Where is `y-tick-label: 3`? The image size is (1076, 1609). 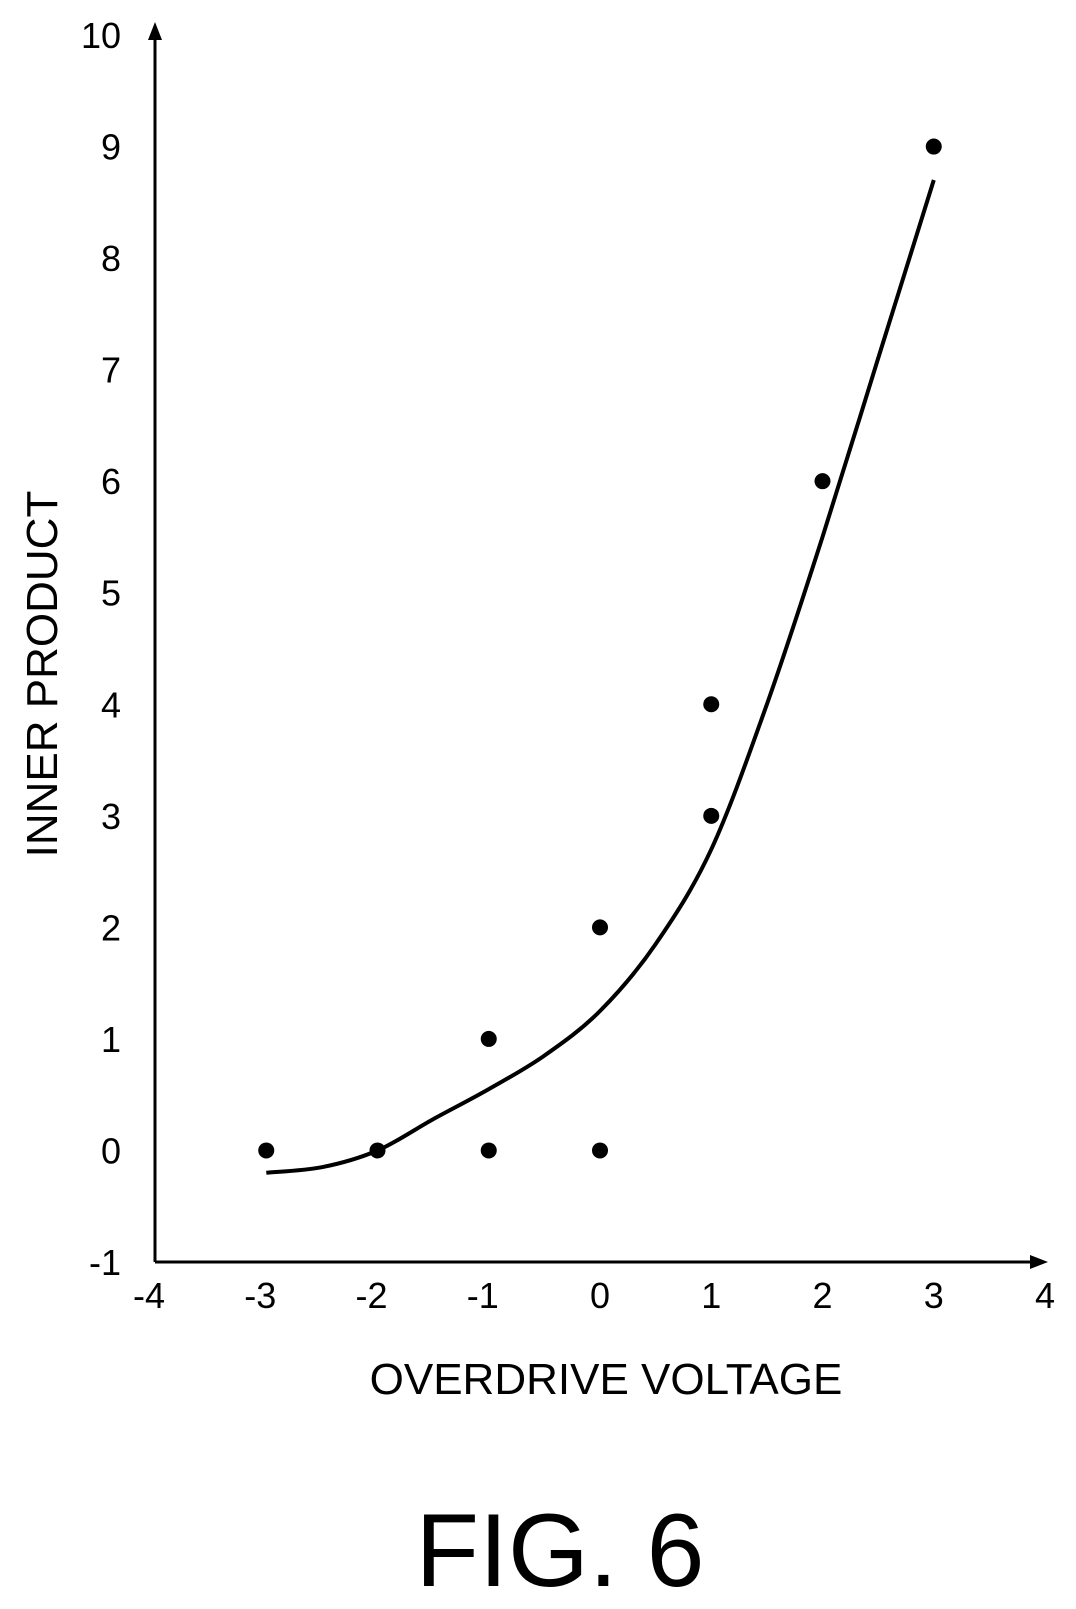
y-tick-label: 3 is located at coordinates (111, 816).